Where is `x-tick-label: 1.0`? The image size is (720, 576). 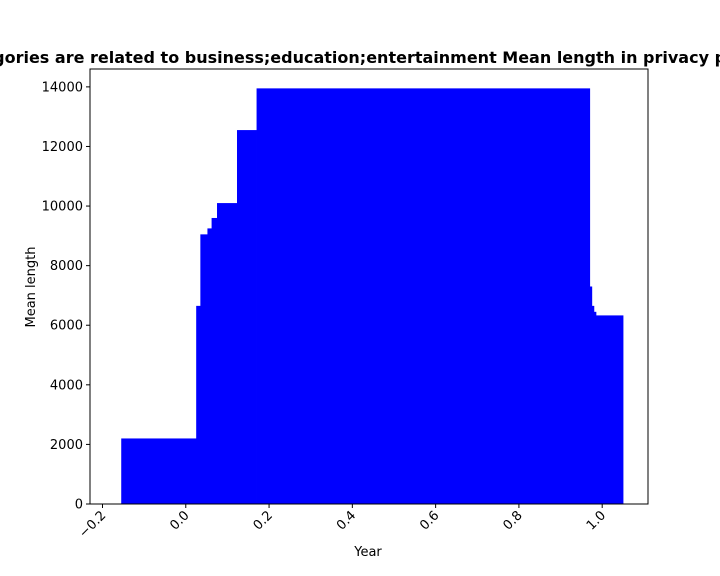
x-tick-label: 1.0 is located at coordinates (596, 520).